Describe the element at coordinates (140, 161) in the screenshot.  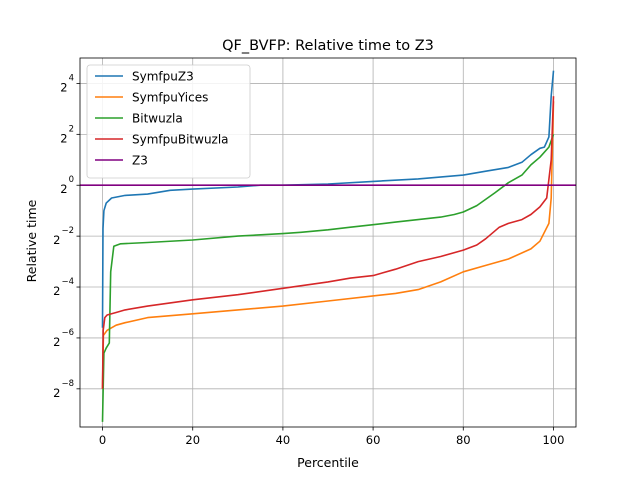
I see `legend-label: Z3` at that location.